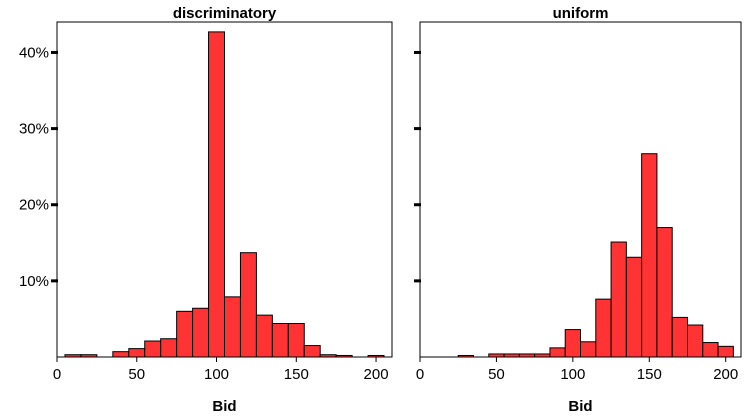 The height and width of the screenshot is (419, 750). What do you see at coordinates (581, 13) in the screenshot?
I see `panel-title: uniform` at bounding box center [581, 13].